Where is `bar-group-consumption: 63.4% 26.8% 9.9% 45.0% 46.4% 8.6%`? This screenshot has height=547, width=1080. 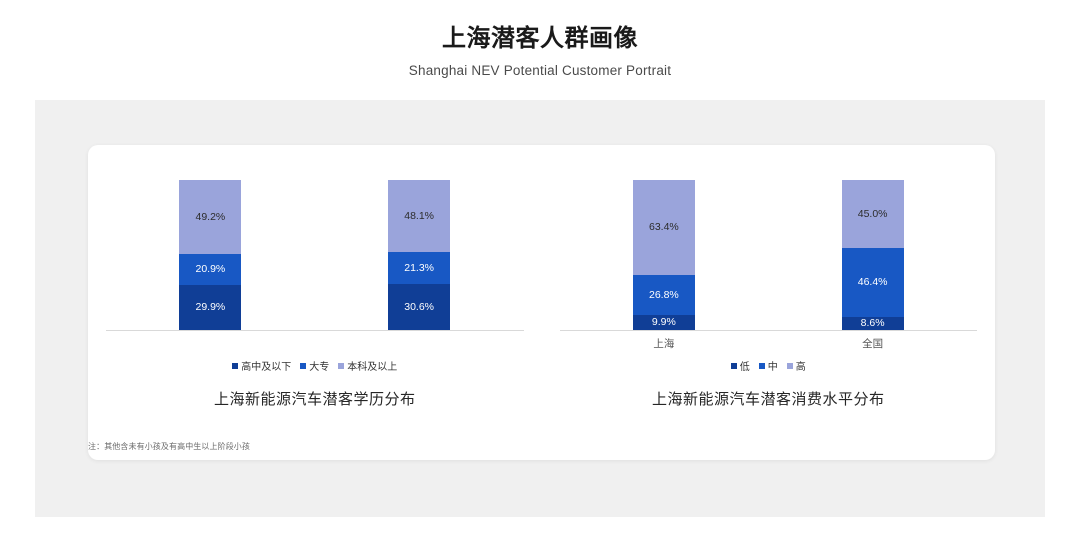
bar-group-consumption: 63.4% 26.8% 9.9% 45.0% 46.4% 8.6% is located at coordinates (769, 255).